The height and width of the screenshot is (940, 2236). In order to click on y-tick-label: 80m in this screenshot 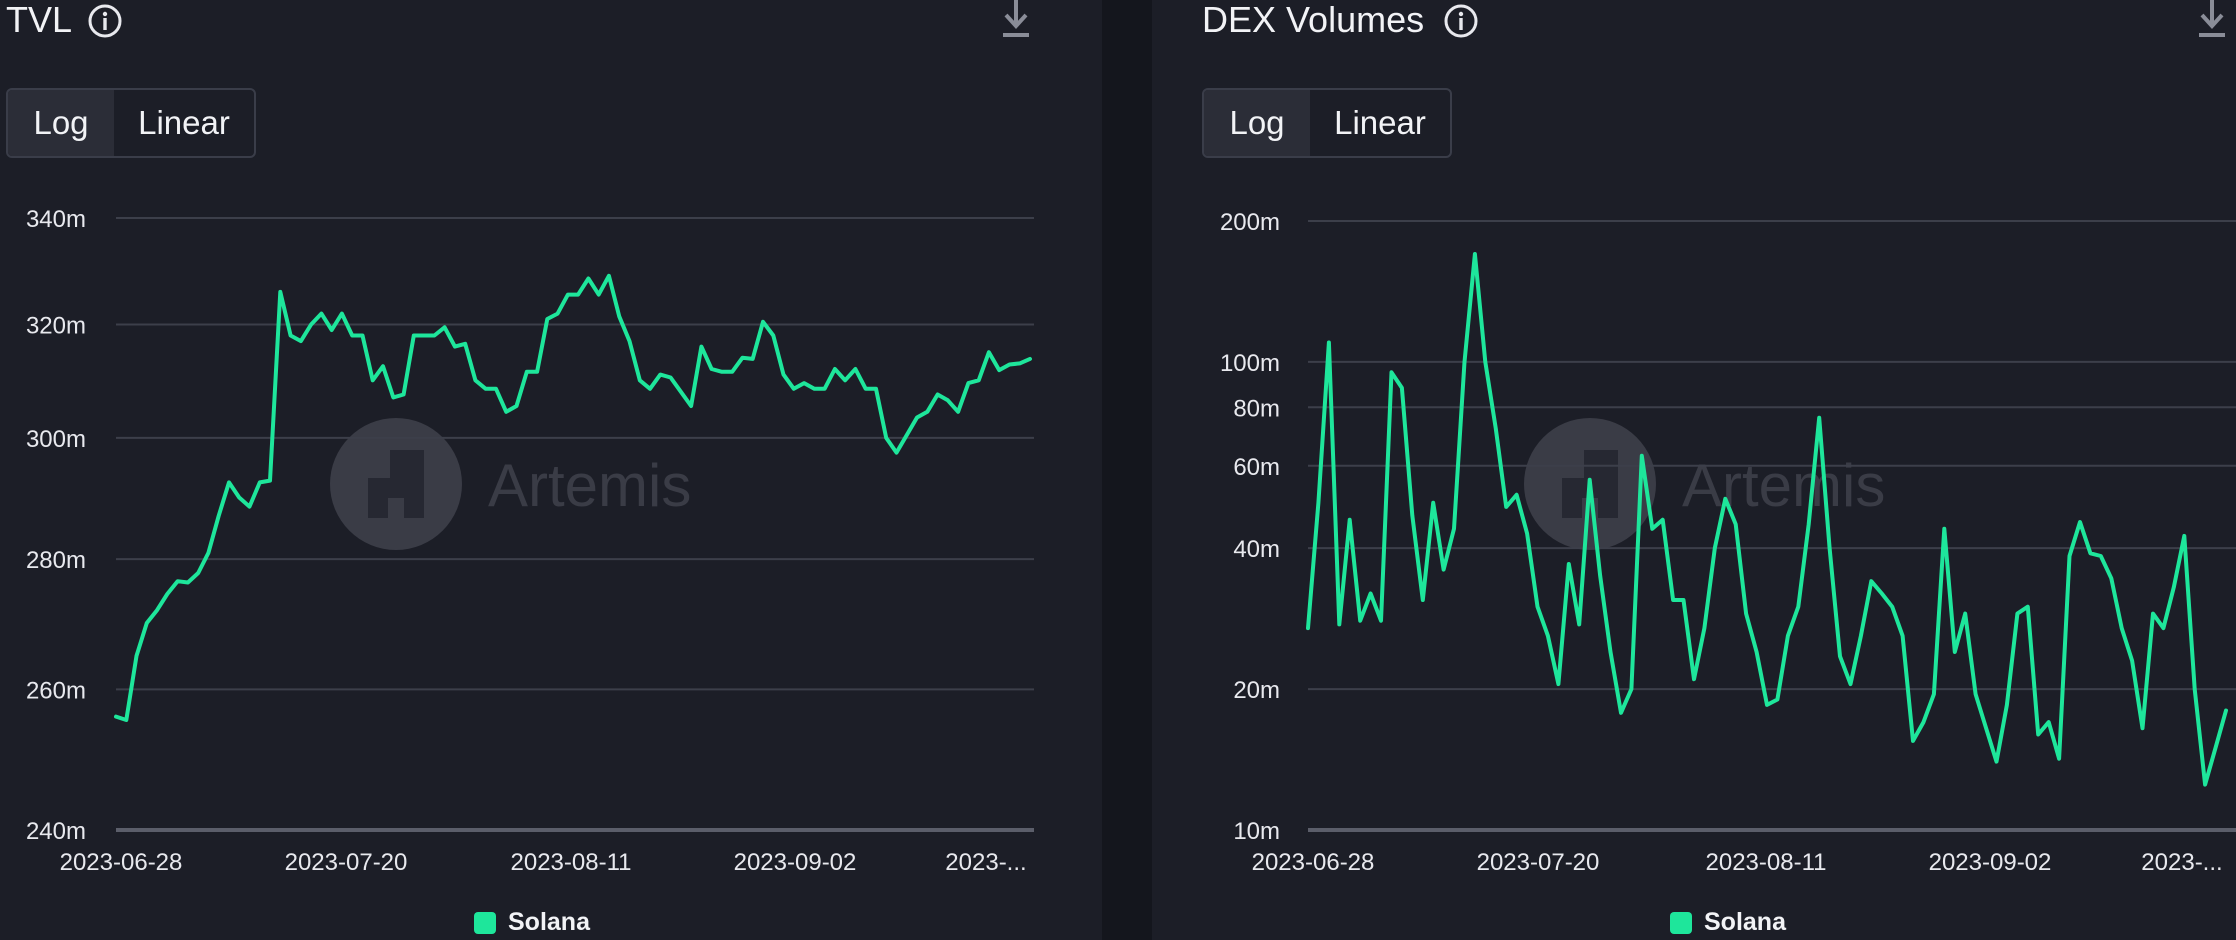, I will do `click(1256, 408)`.